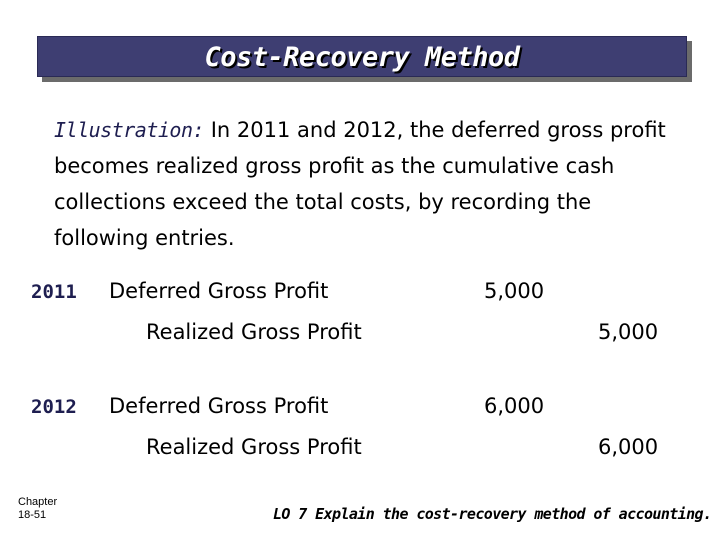 The width and height of the screenshot is (720, 540). I want to click on debit-amount: 6,000, so click(514, 406).